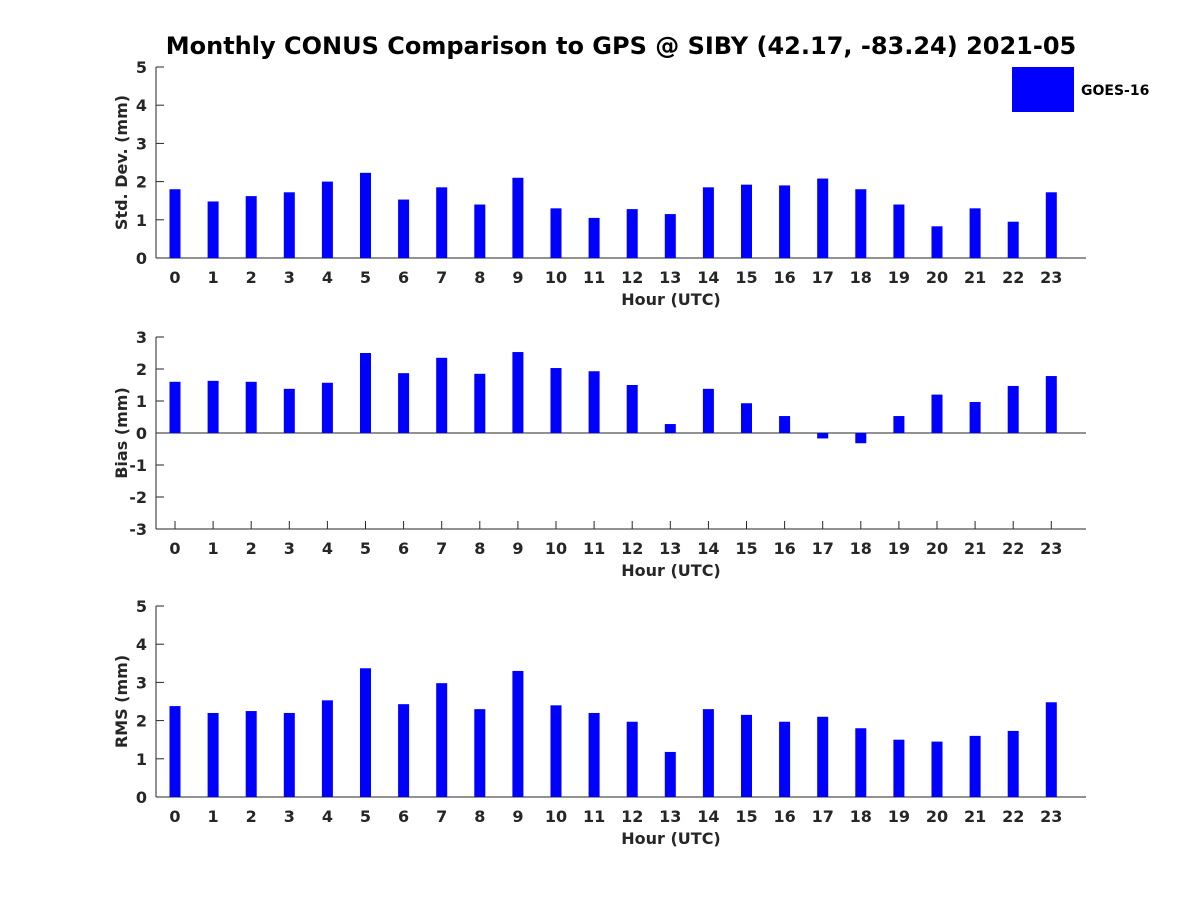 This screenshot has height=900, width=1200. I want to click on x-tick-label: 5, so click(365, 816).